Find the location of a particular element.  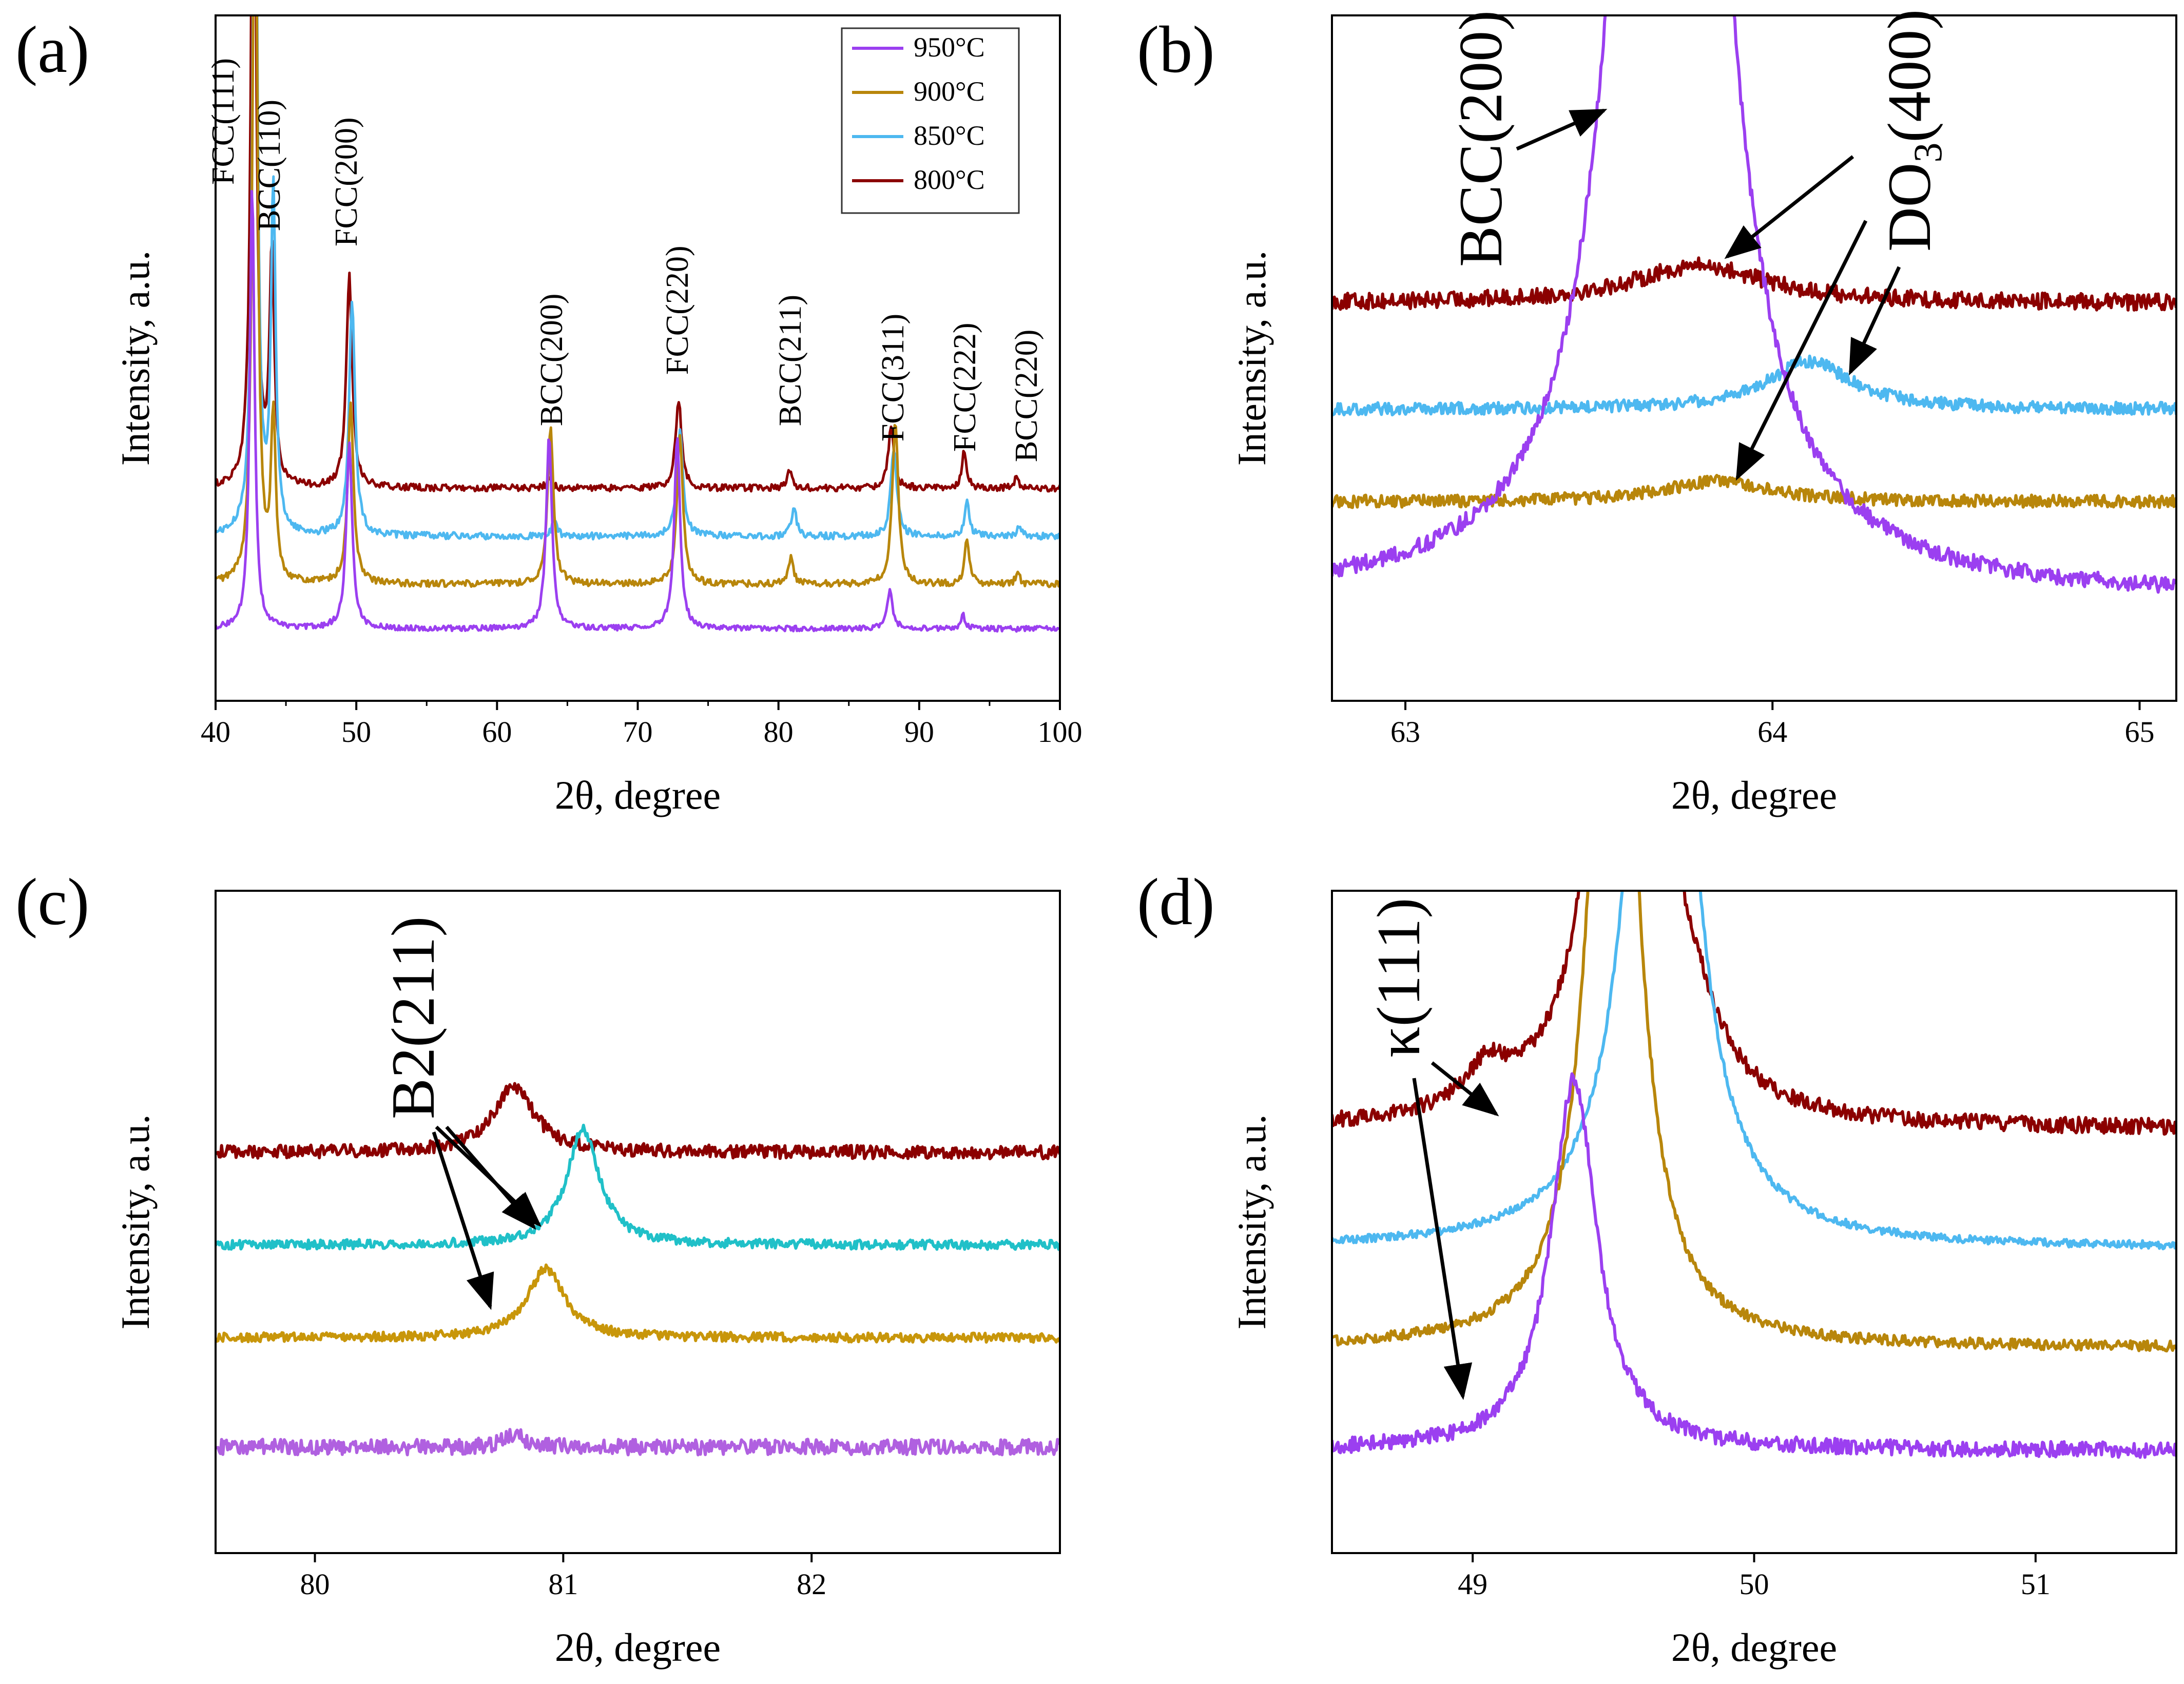

peak-label-4: FCC(220) is located at coordinates (677, 310).